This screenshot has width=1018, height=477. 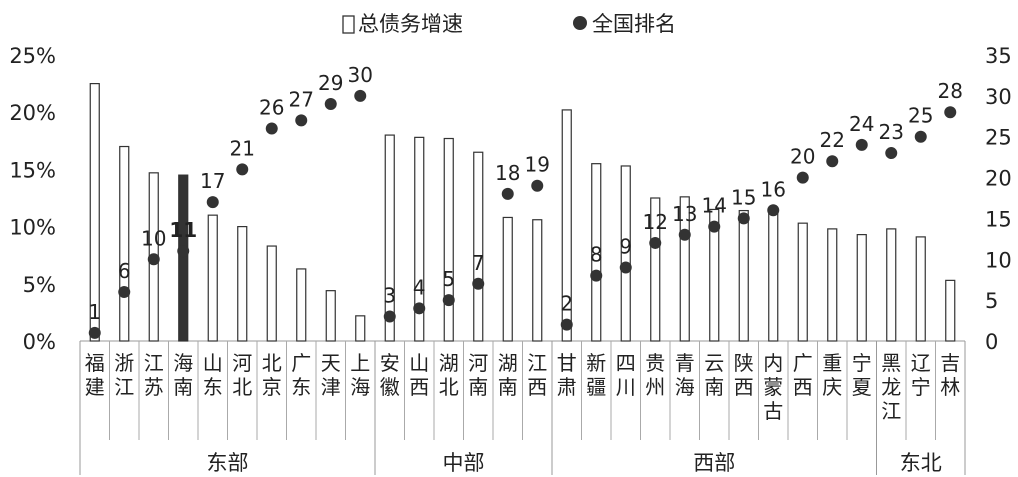 What do you see at coordinates (360, 75) in the screenshot?
I see `rank-label: 30` at bounding box center [360, 75].